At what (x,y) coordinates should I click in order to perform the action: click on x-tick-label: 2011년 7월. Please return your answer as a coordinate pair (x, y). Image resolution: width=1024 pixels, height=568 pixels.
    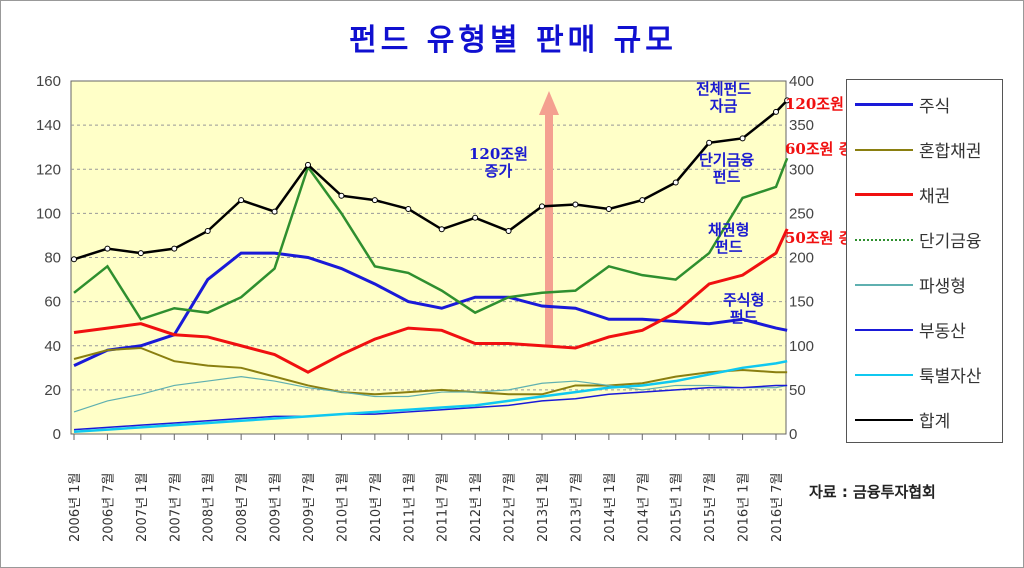
    Looking at the image, I should click on (443, 507).